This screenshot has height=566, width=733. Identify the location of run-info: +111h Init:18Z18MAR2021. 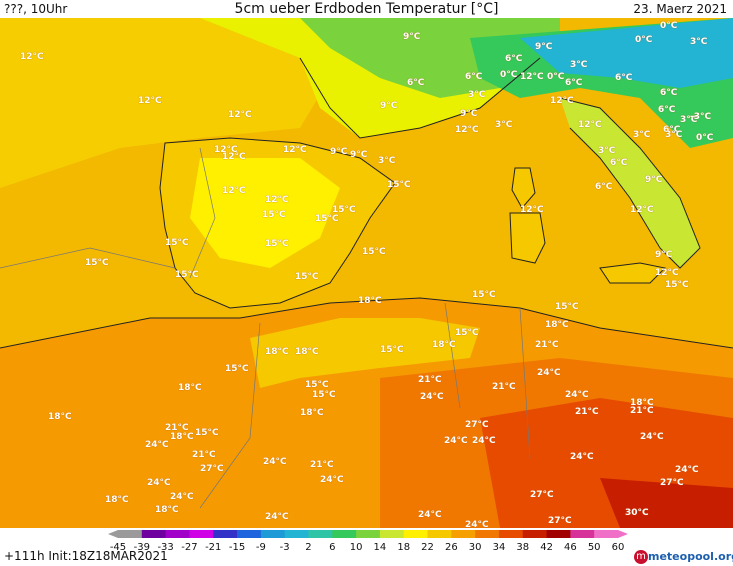
(86, 556).